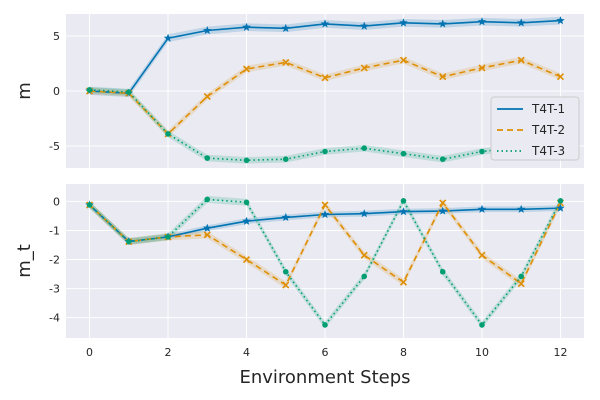  I want to click on legend-items: T4T-1 T4T-2 T4T-3, so click(531, 130).